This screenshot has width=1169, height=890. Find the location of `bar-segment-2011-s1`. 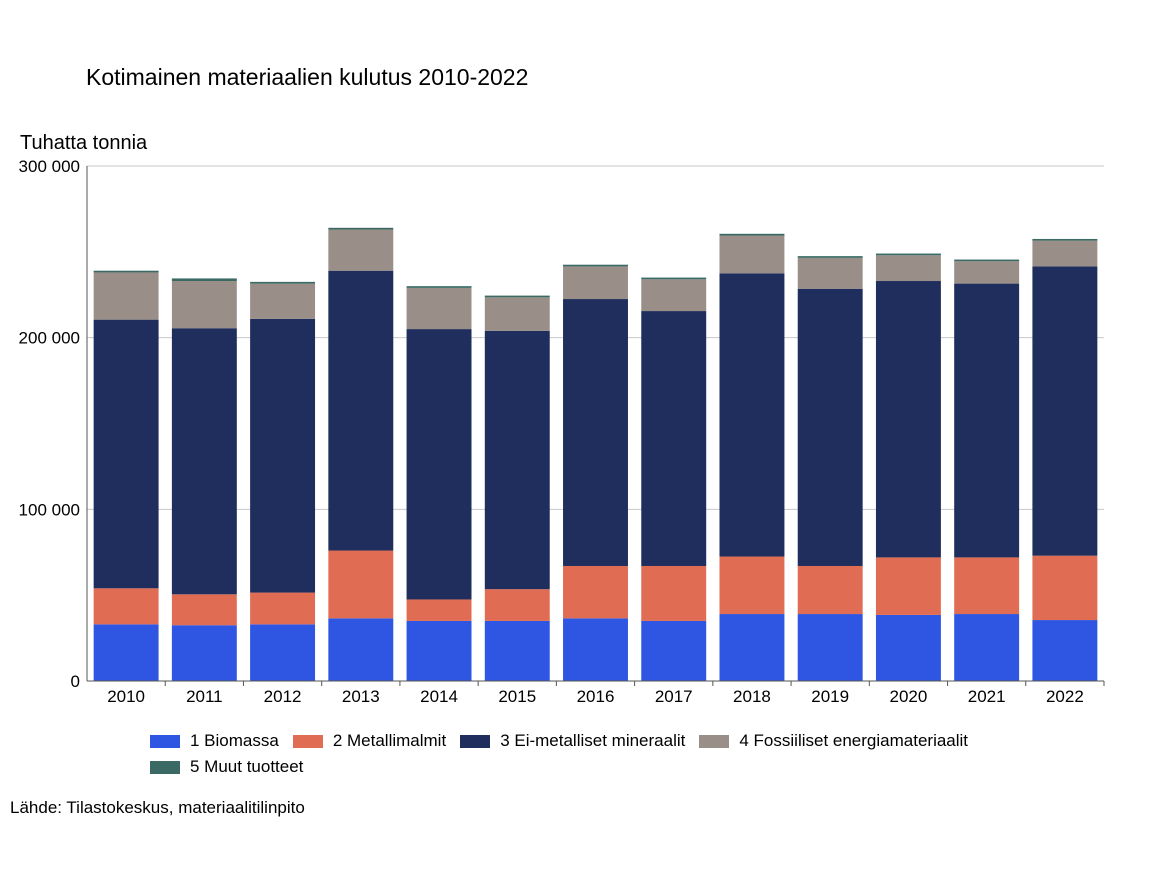

bar-segment-2011-s1 is located at coordinates (204, 653).